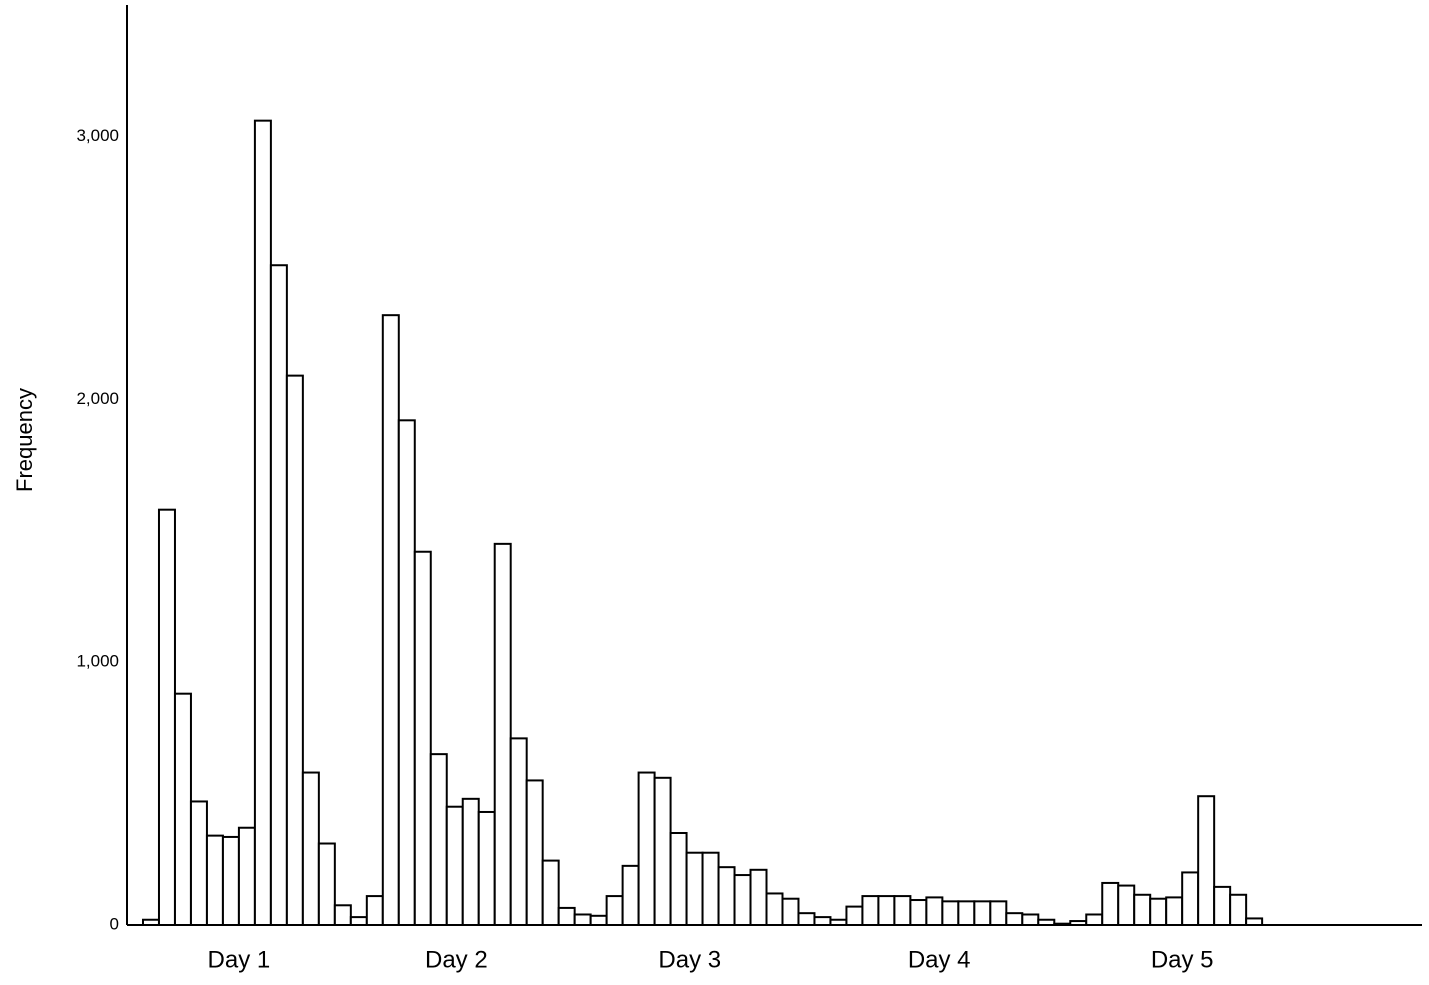 This screenshot has height=985, width=1429. I want to click on x-tick-label: Day 3, so click(689, 959).